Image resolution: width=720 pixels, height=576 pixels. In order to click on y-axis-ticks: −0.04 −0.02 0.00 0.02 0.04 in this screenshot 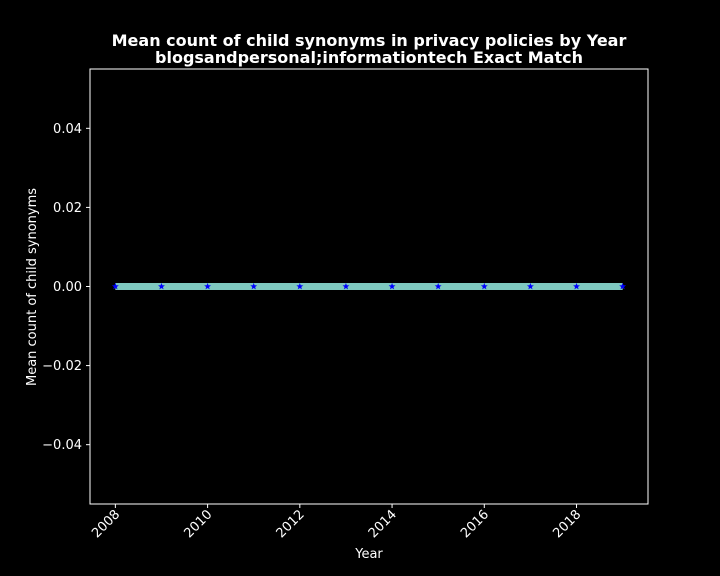, I will do `click(66, 287)`.